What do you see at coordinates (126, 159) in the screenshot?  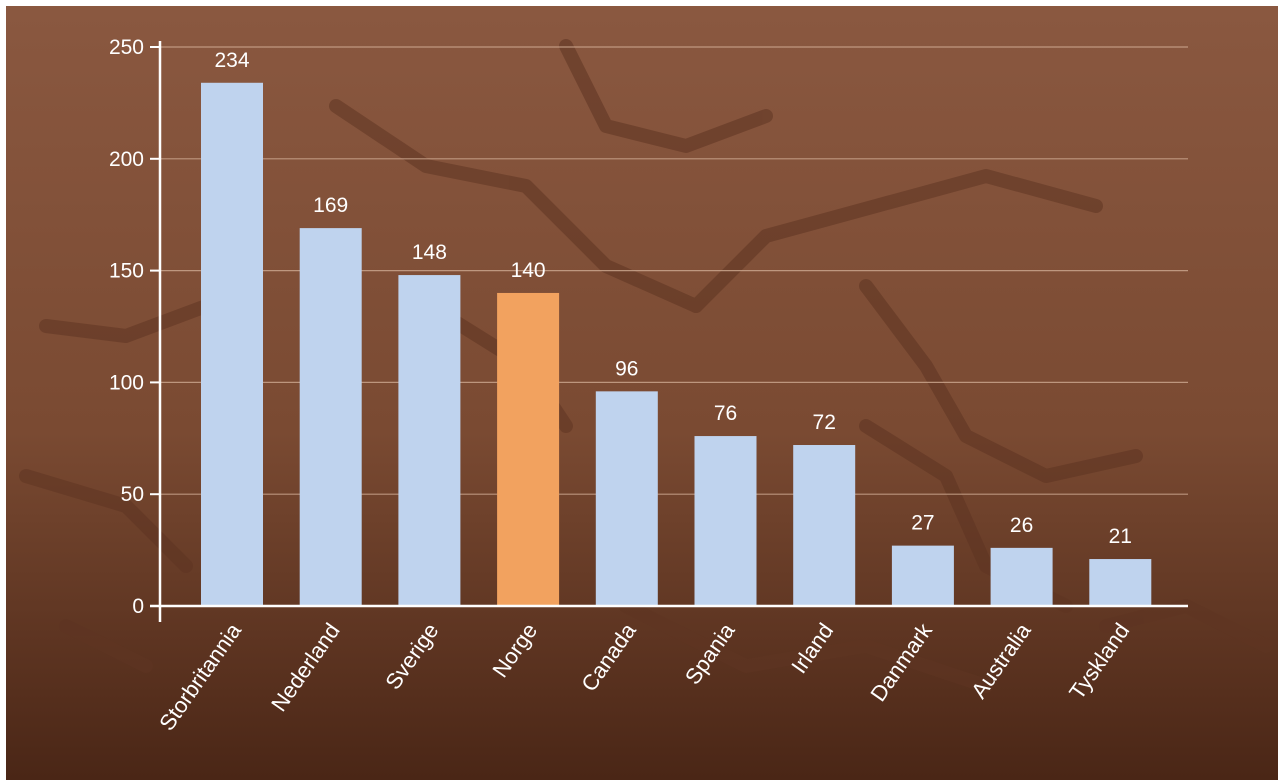 I see `y-tick-label: 200` at bounding box center [126, 159].